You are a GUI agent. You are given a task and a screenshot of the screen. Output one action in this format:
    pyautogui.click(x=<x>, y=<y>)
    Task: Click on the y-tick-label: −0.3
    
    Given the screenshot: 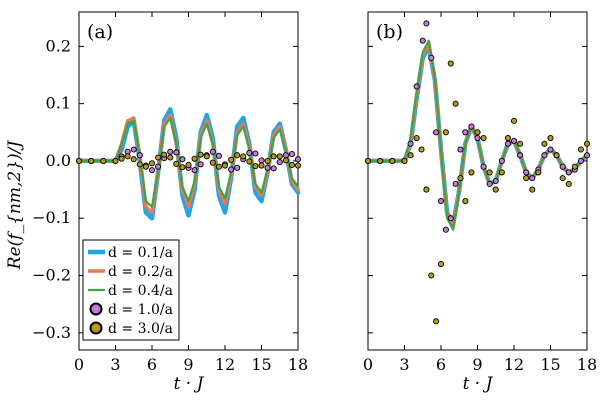 What is the action you would take?
    pyautogui.click(x=51, y=332)
    